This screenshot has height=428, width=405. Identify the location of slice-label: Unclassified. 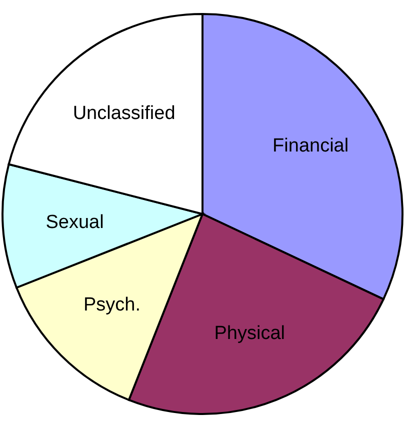
(124, 113).